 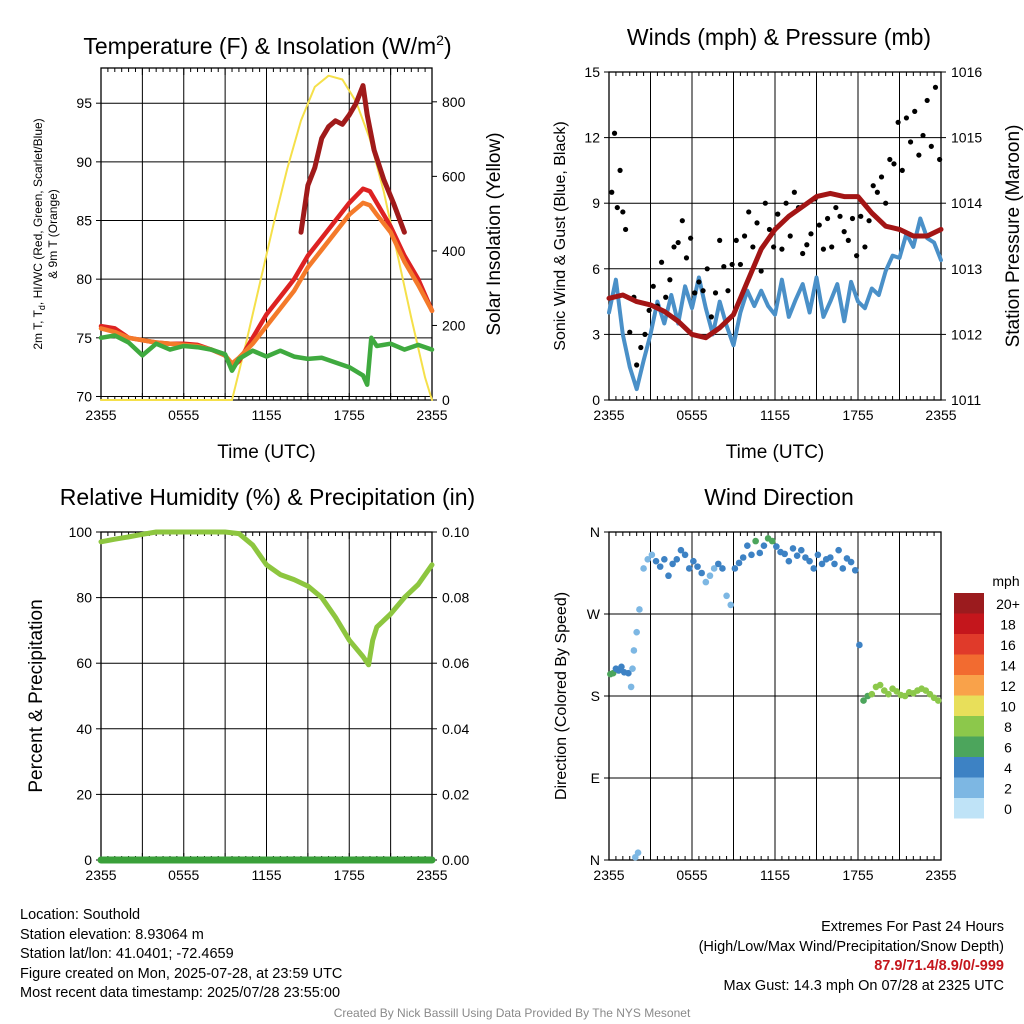 What do you see at coordinates (966, 72) in the screenshot?
I see `y2-tick-label: 1016` at bounding box center [966, 72].